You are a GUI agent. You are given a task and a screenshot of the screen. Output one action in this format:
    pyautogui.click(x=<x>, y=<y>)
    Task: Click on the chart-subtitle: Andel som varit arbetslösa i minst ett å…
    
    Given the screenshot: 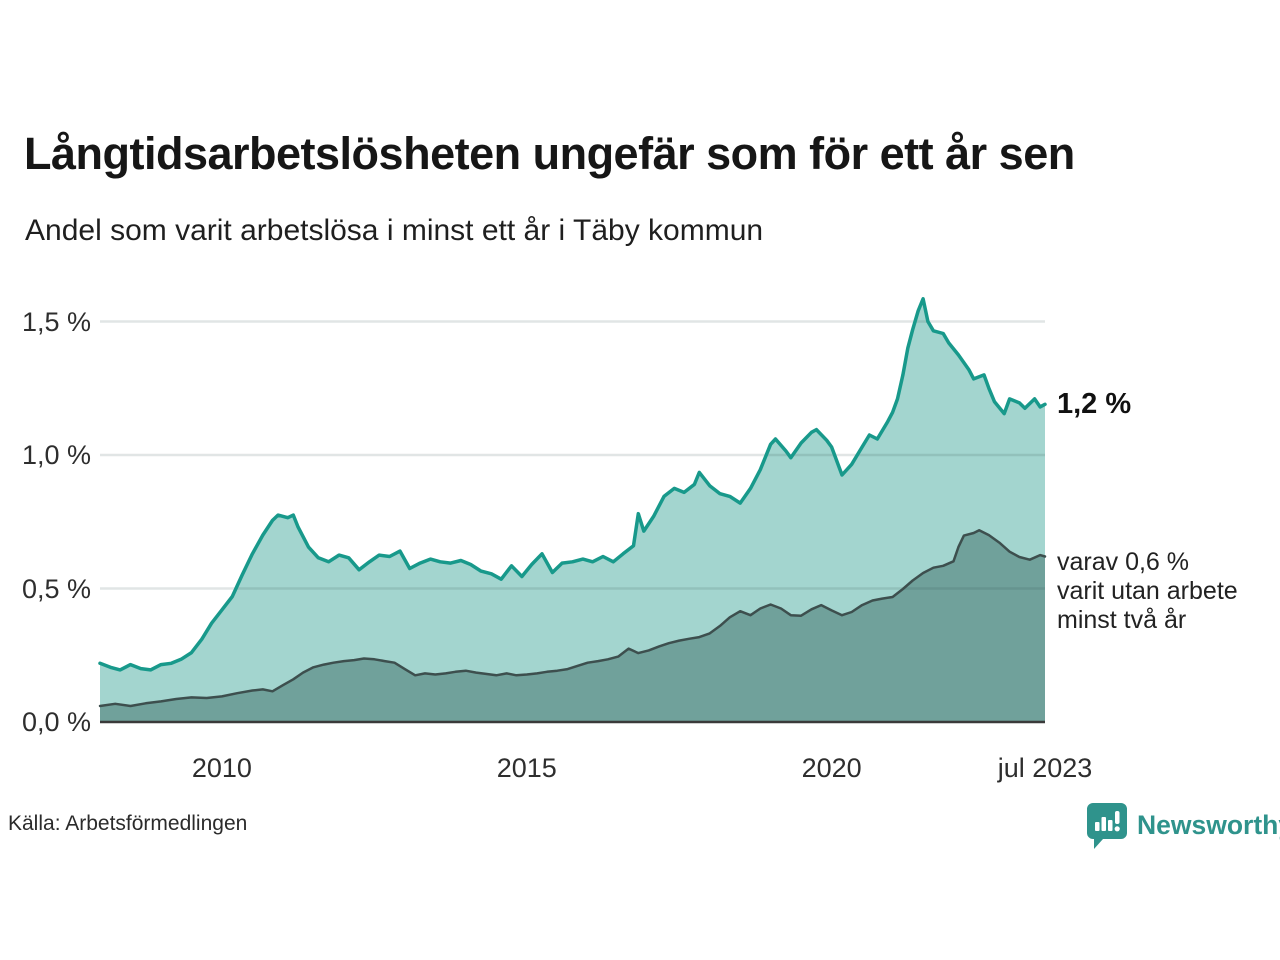 What is the action you would take?
    pyautogui.click(x=394, y=230)
    